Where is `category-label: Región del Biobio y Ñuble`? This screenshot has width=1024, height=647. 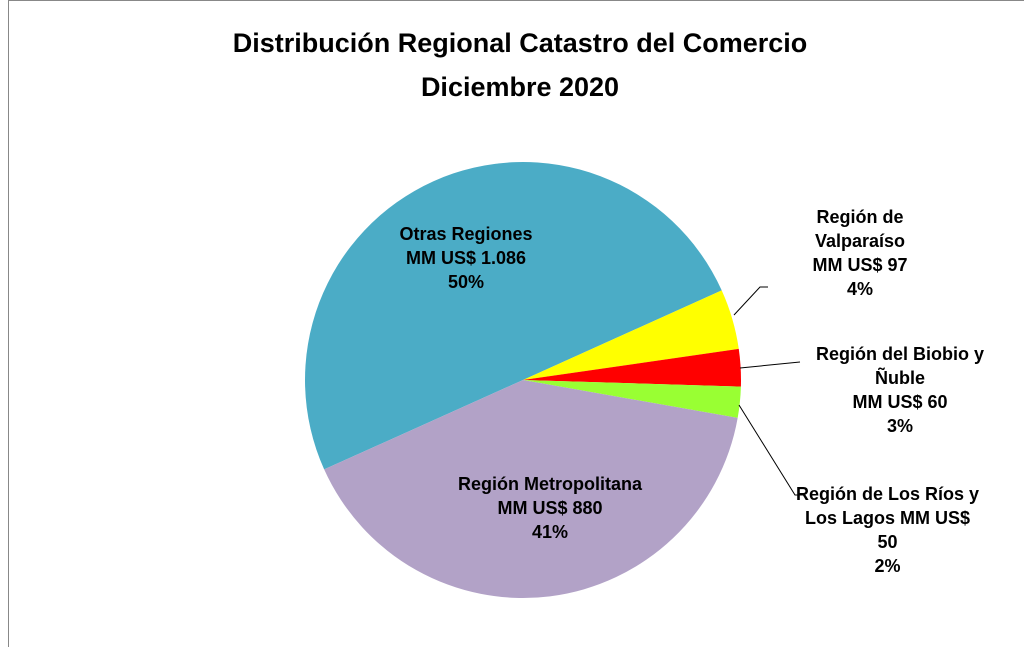 category-label: Región del Biobio y Ñuble is located at coordinates (899, 366).